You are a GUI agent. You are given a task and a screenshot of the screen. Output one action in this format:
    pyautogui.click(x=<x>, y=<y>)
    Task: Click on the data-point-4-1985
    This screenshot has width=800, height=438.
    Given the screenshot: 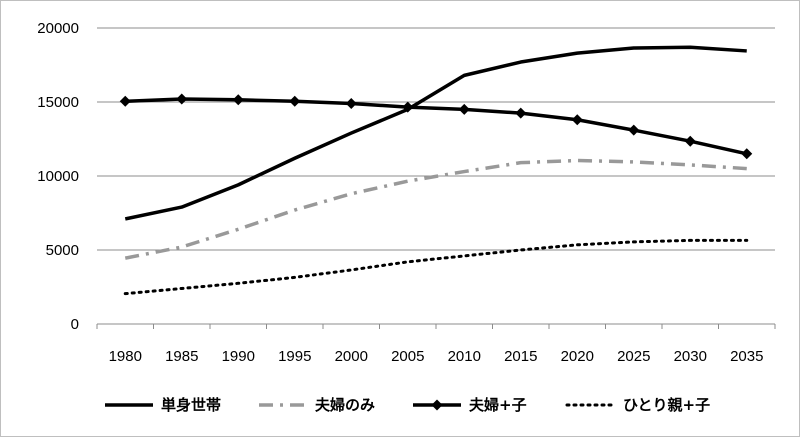 What is the action you would take?
    pyautogui.click(x=181, y=288)
    